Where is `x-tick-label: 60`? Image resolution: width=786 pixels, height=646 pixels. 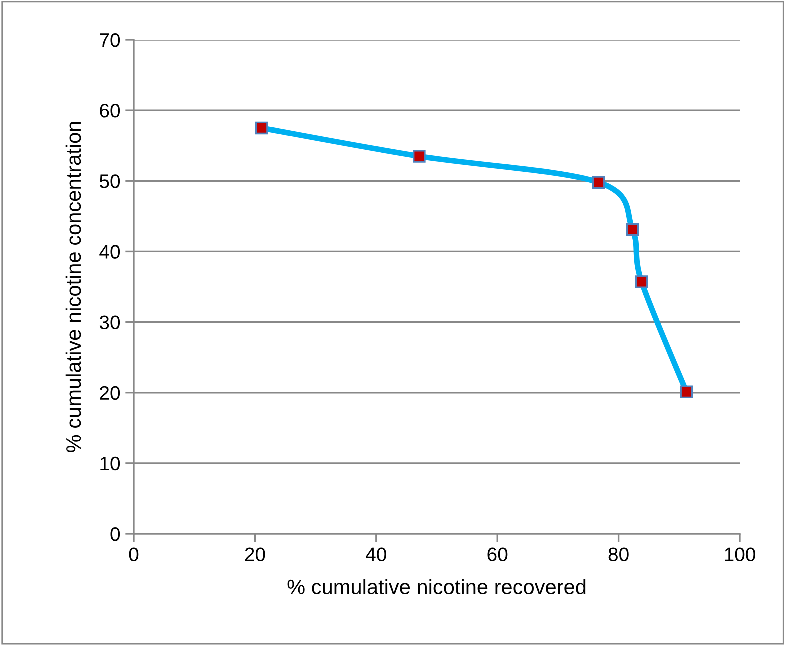 x-tick-label: 60 is located at coordinates (498, 555).